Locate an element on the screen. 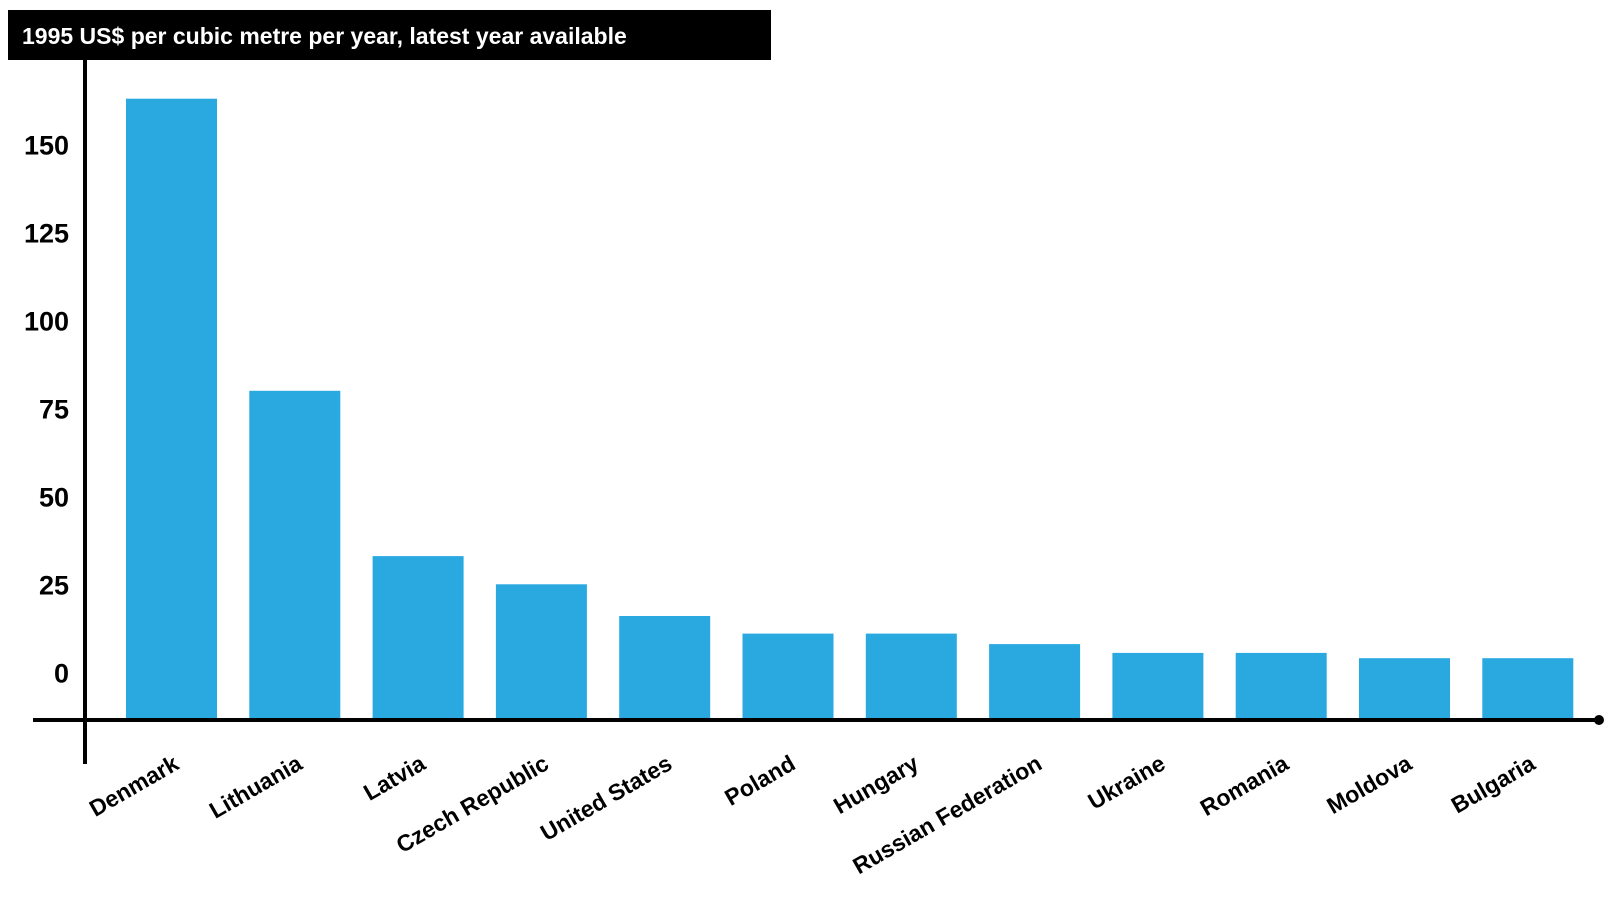 This screenshot has width=1605, height=909. bar-bulgaria is located at coordinates (1528, 688).